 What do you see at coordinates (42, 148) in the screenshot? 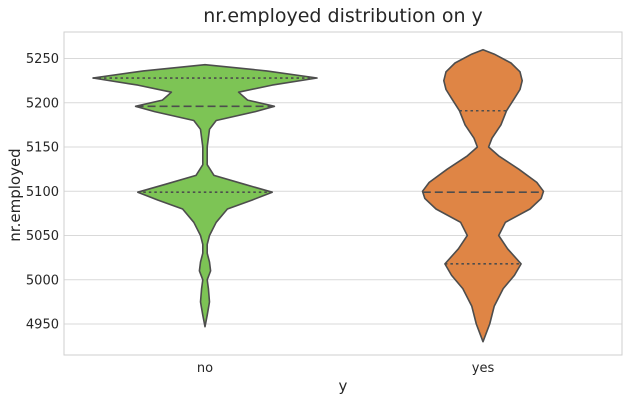
I see `y-tick-label: 5150` at bounding box center [42, 148].